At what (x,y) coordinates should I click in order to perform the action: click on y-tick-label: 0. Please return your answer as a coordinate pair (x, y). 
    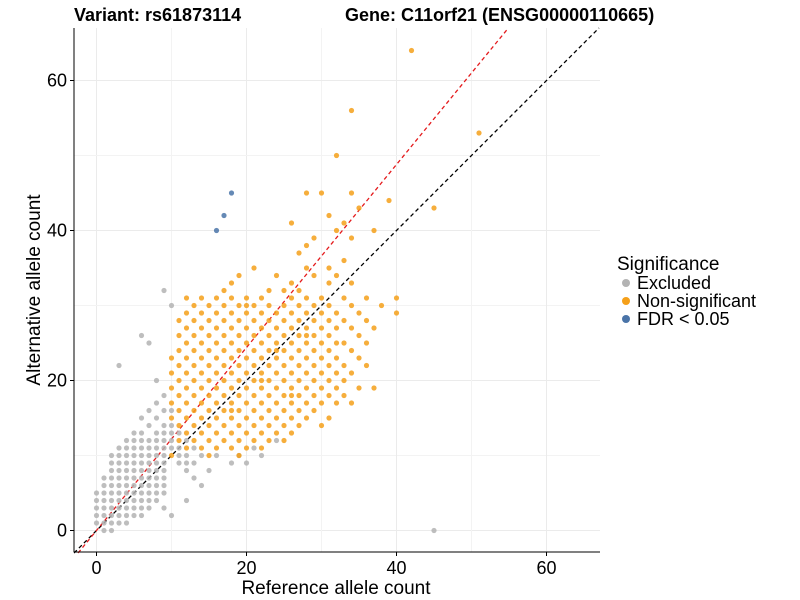
    Looking at the image, I should click on (62, 531).